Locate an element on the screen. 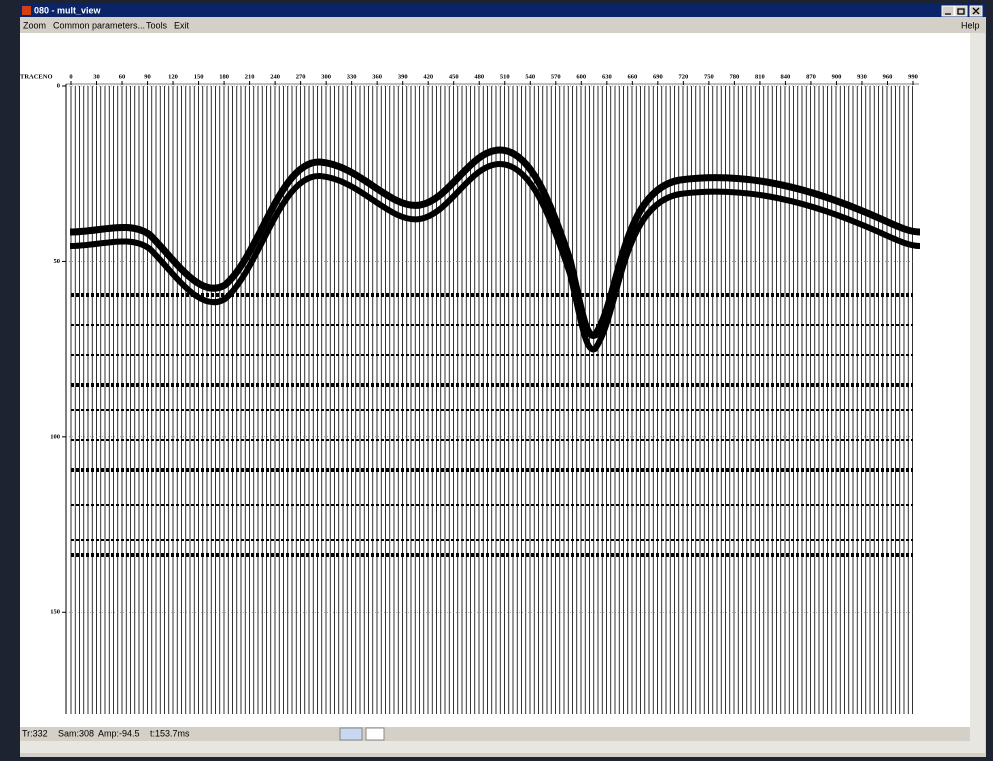  x-tick-label: 750 is located at coordinates (709, 76).